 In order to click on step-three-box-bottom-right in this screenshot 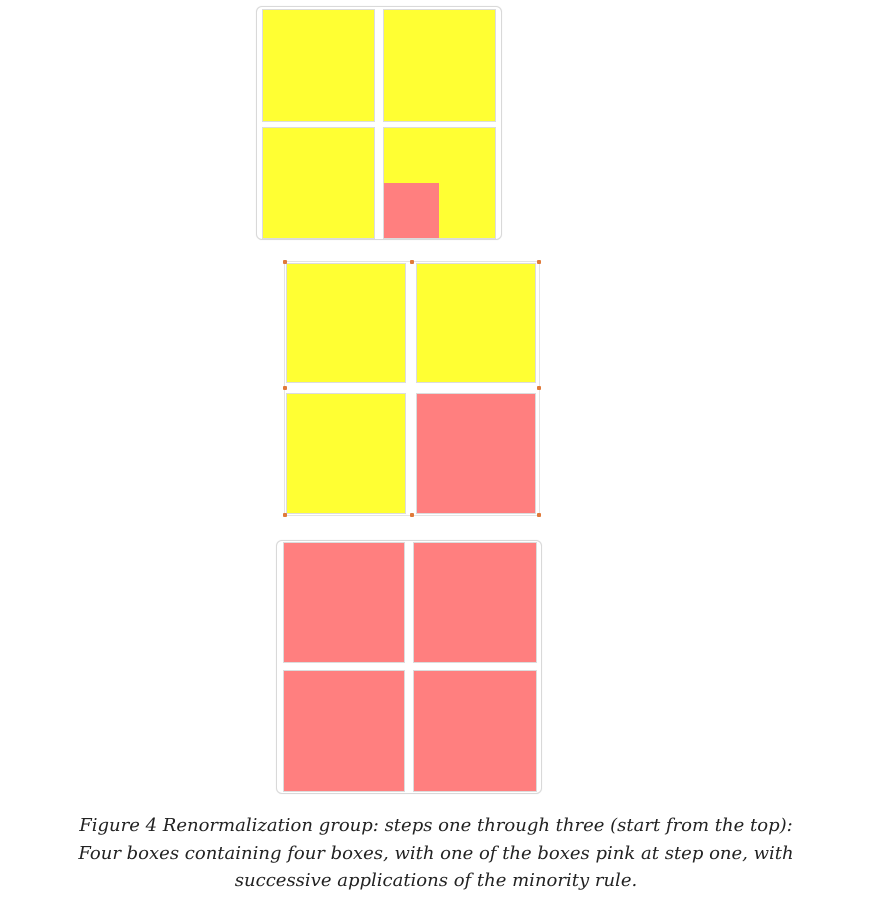, I will do `click(475, 731)`.